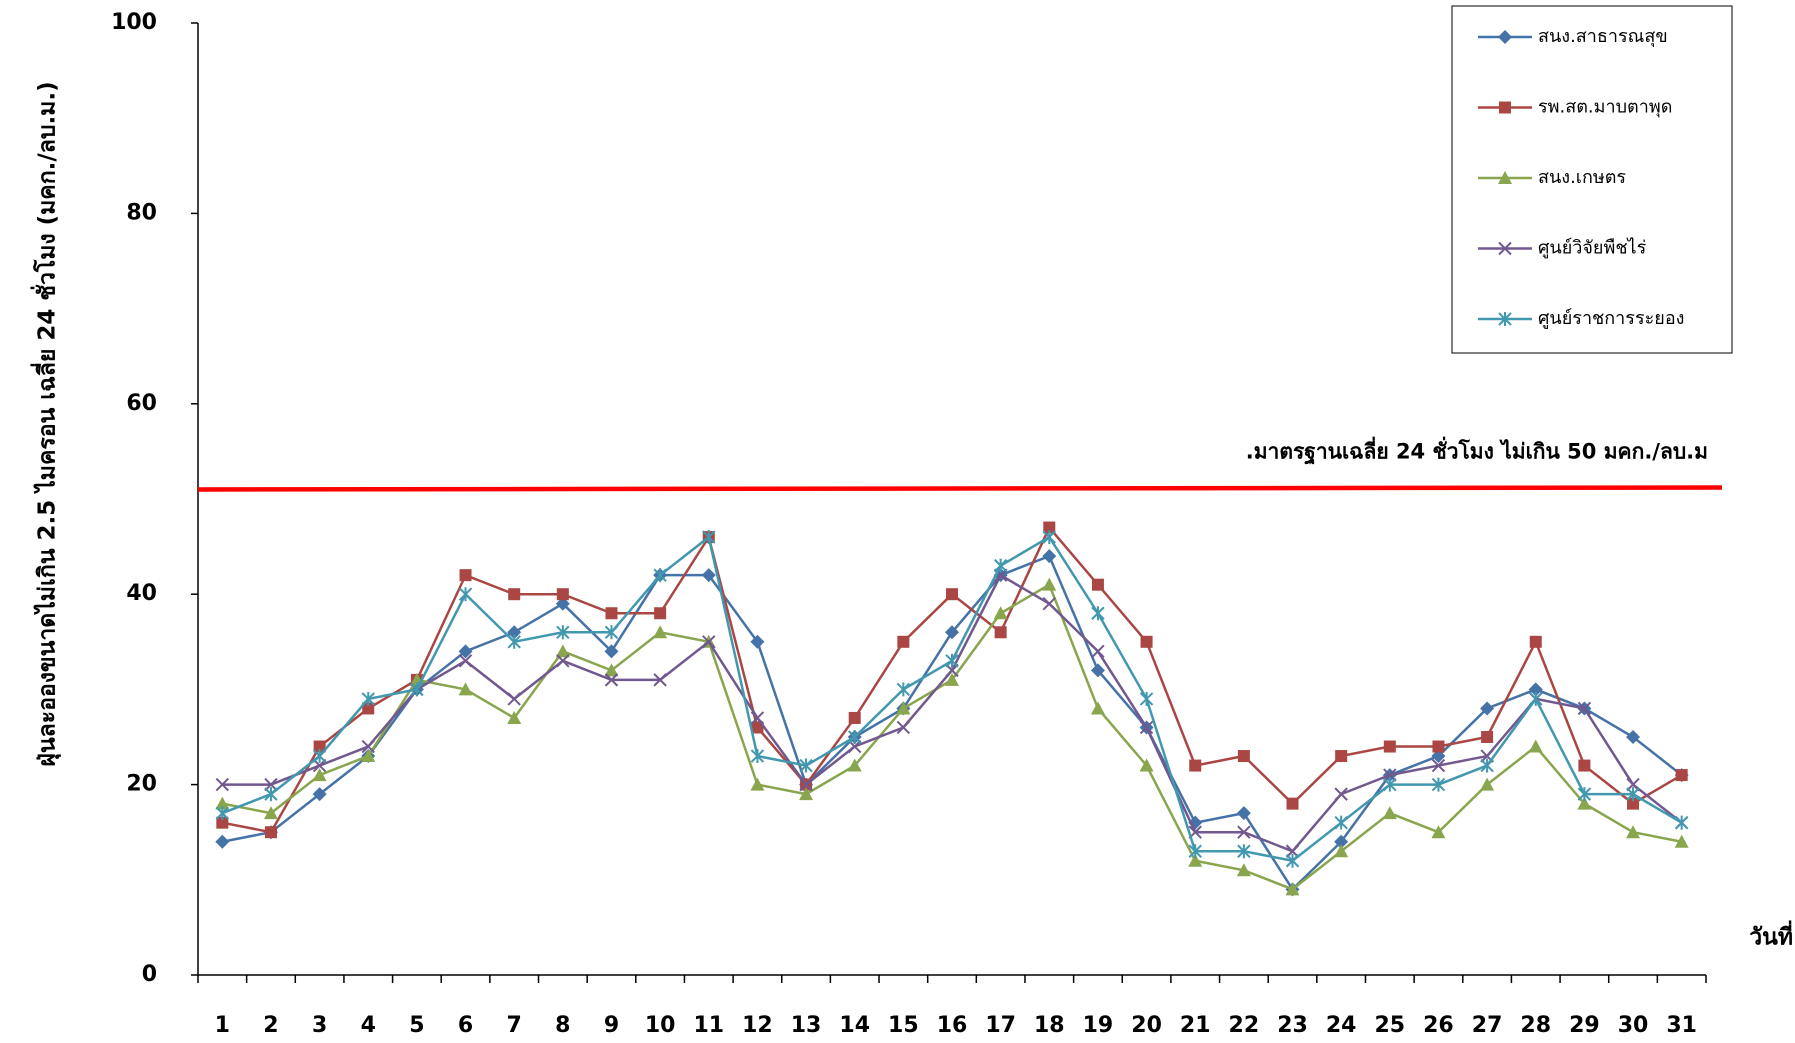  What do you see at coordinates (1605, 107) in the screenshot?
I see `legend-label: รพ.สต.มาบตาพุด` at bounding box center [1605, 107].